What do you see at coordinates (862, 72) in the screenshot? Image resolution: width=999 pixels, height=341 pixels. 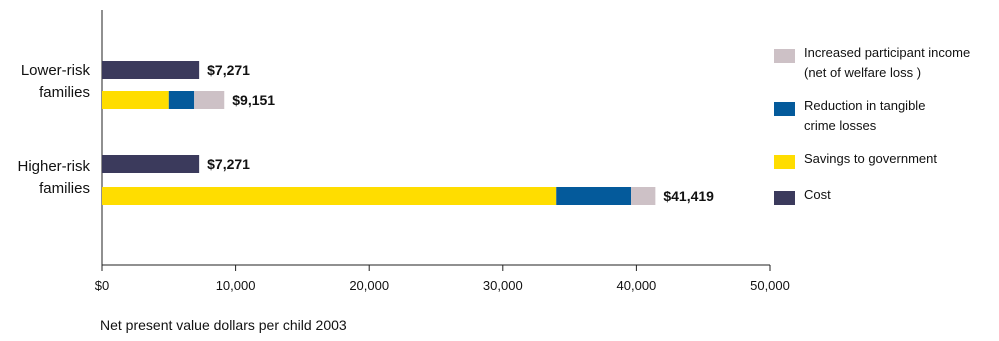 I see `legend-label: (net of welfare loss )` at bounding box center [862, 72].